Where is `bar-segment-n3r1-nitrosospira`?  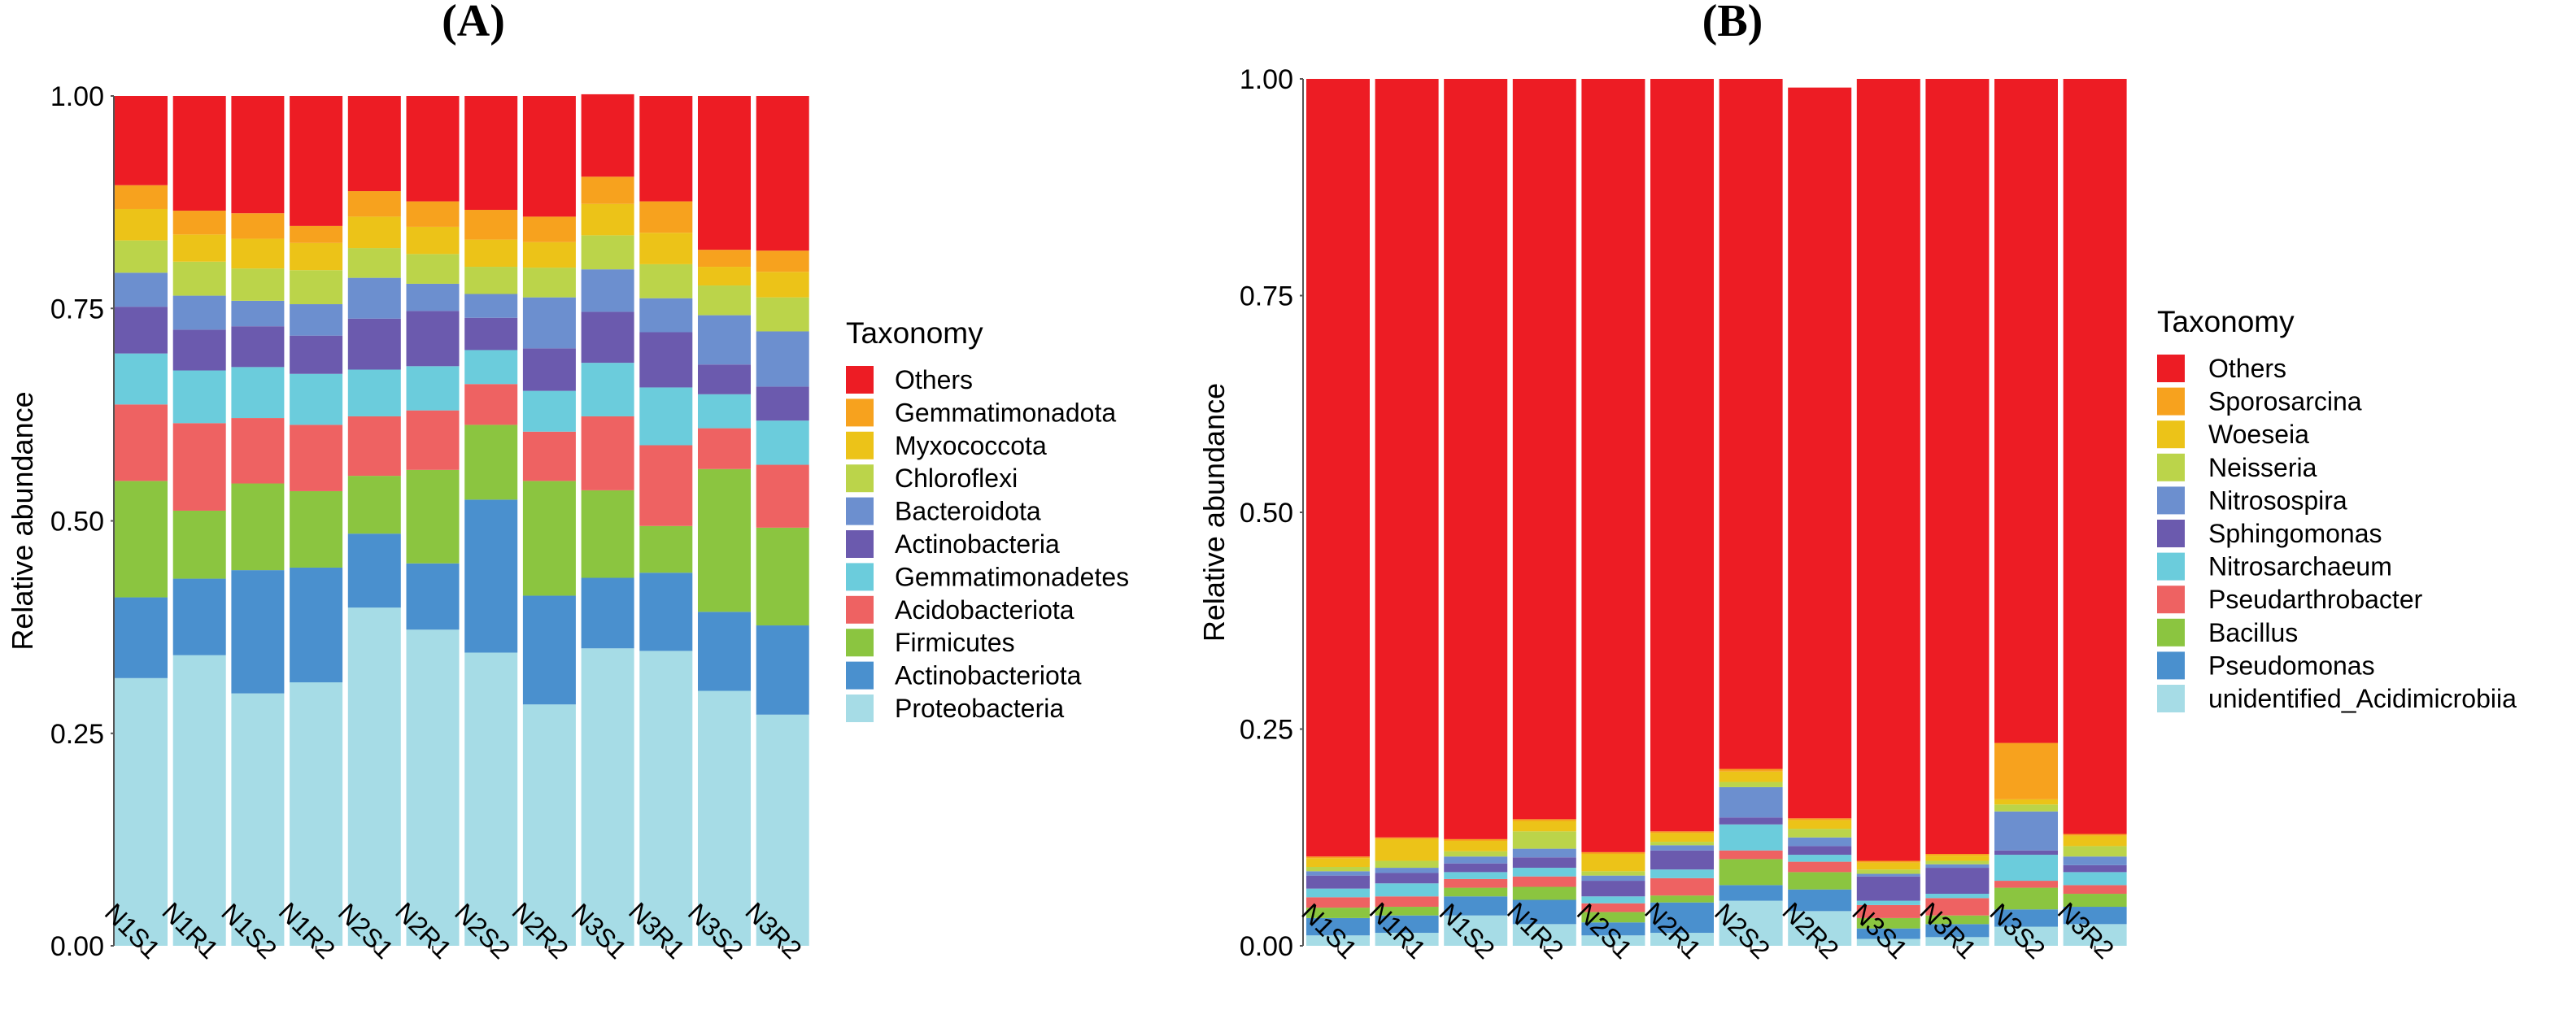
bar-segment-n3r1-nitrosospira is located at coordinates (1957, 866).